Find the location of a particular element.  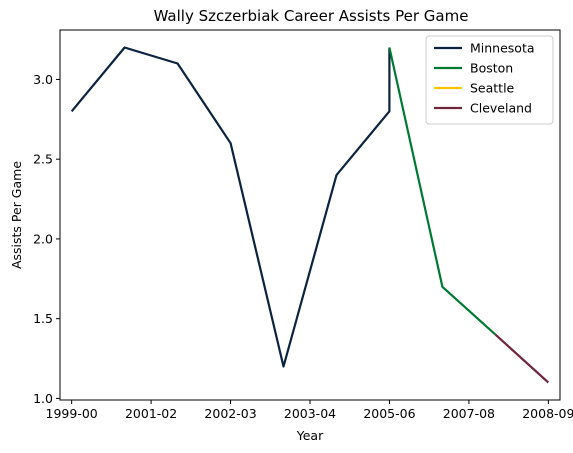

x-tick-label: 2002-03 is located at coordinates (230, 413).